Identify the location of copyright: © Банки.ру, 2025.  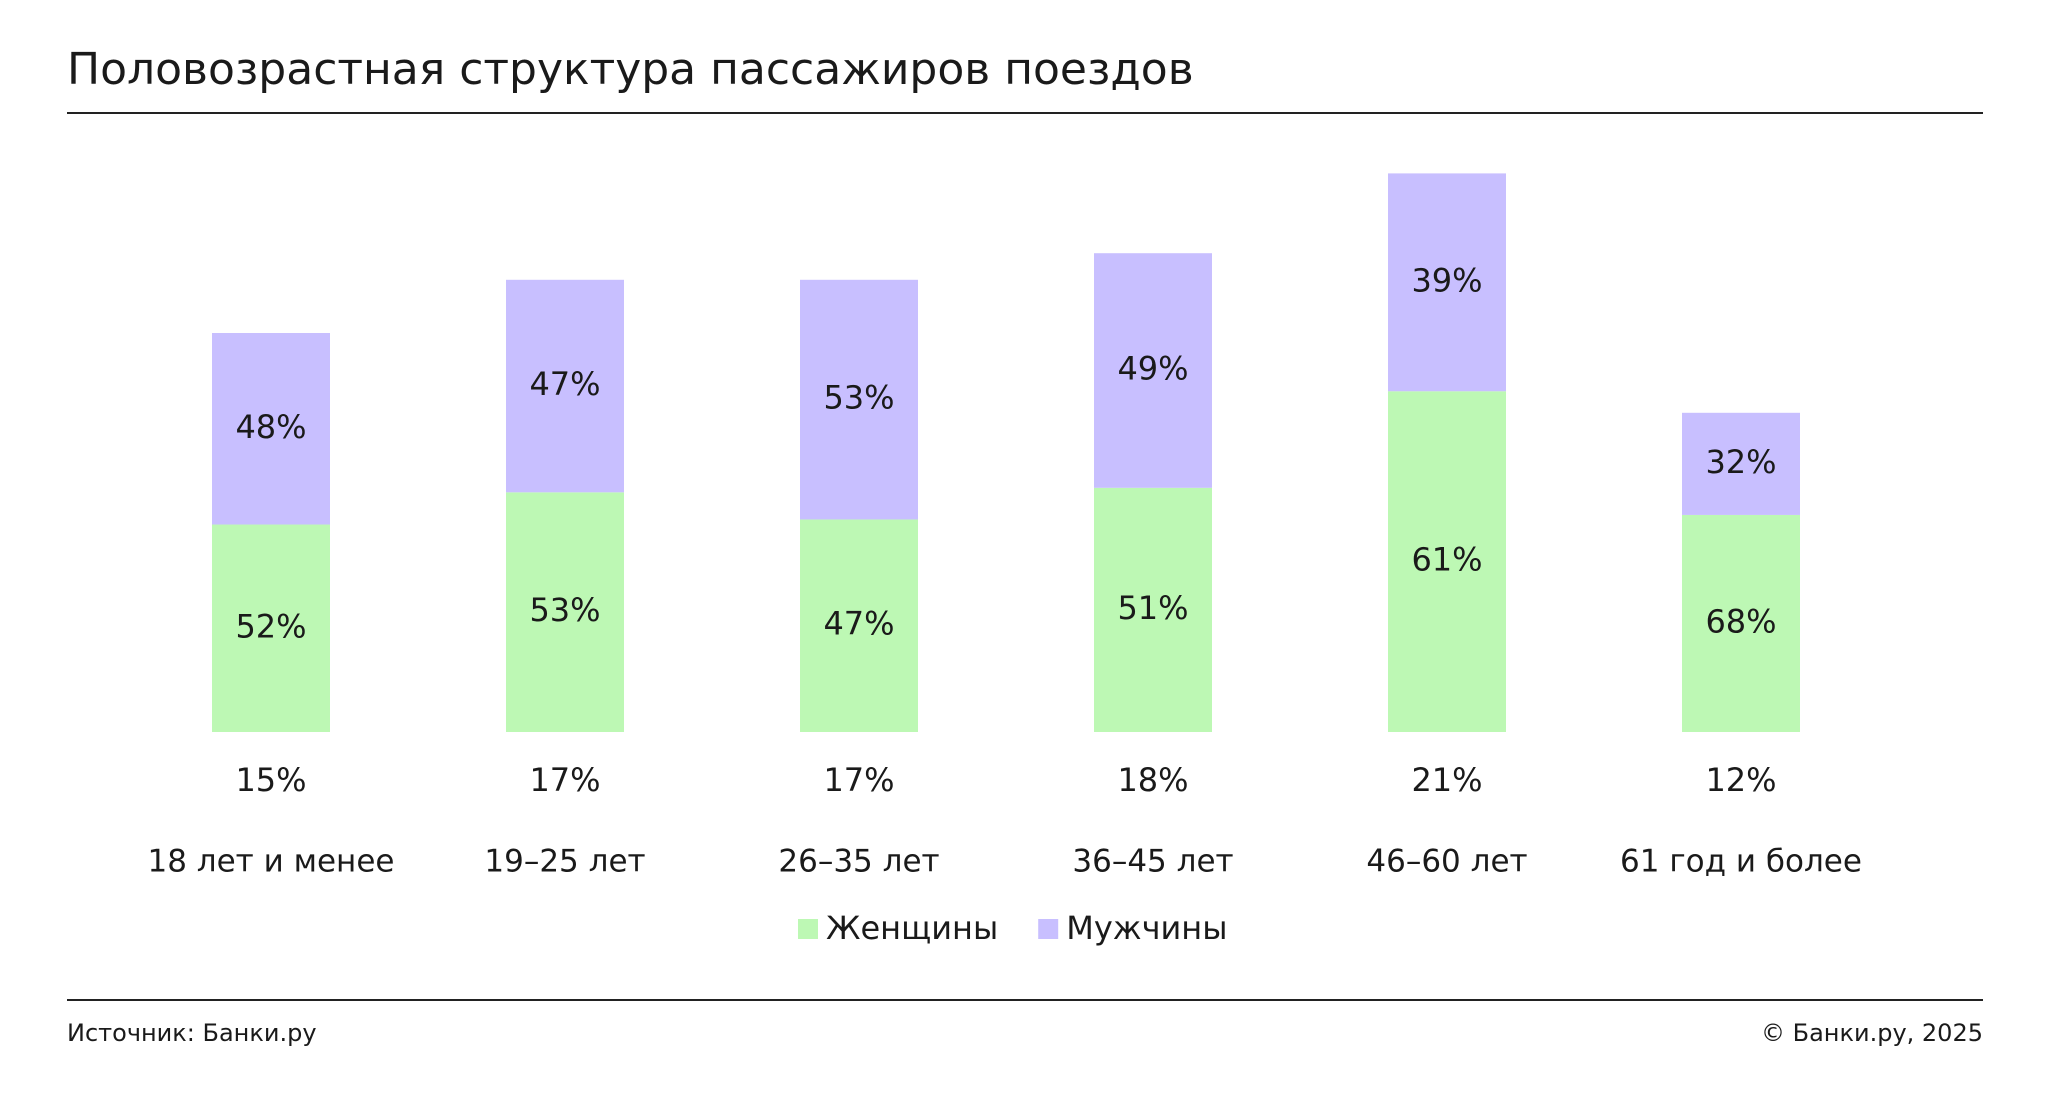
(1872, 1033).